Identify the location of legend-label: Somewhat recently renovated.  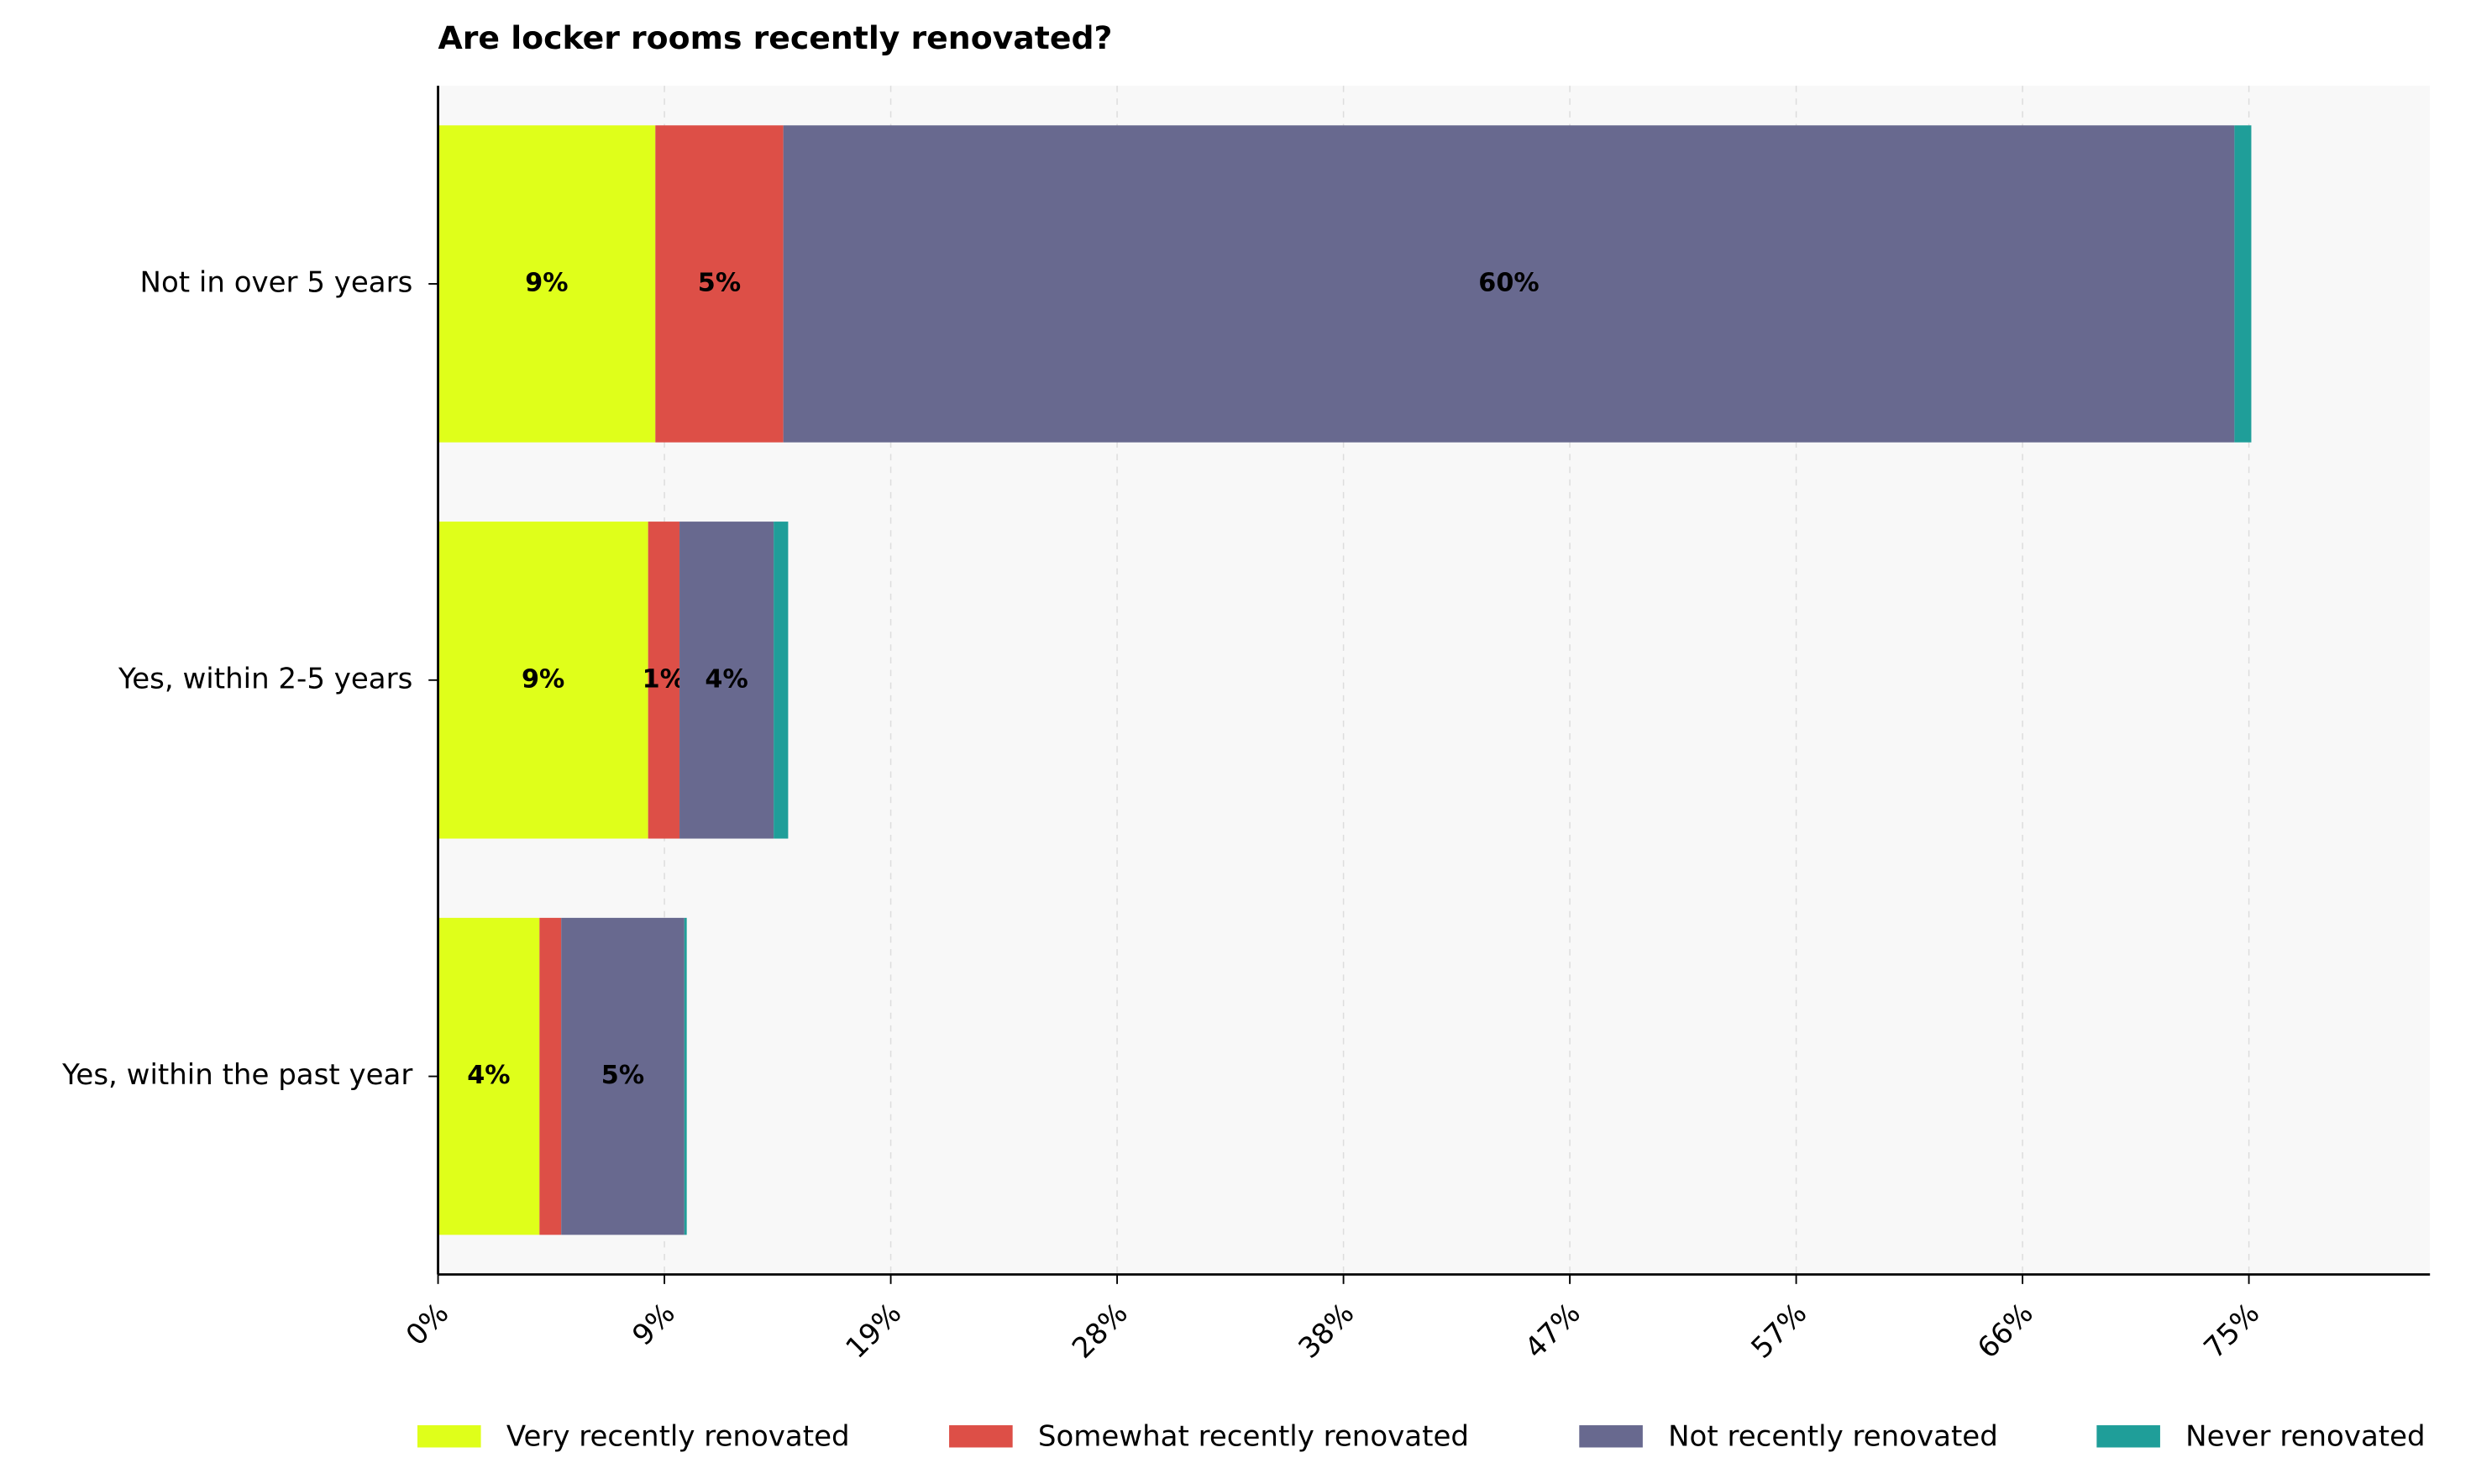
(1253, 1437).